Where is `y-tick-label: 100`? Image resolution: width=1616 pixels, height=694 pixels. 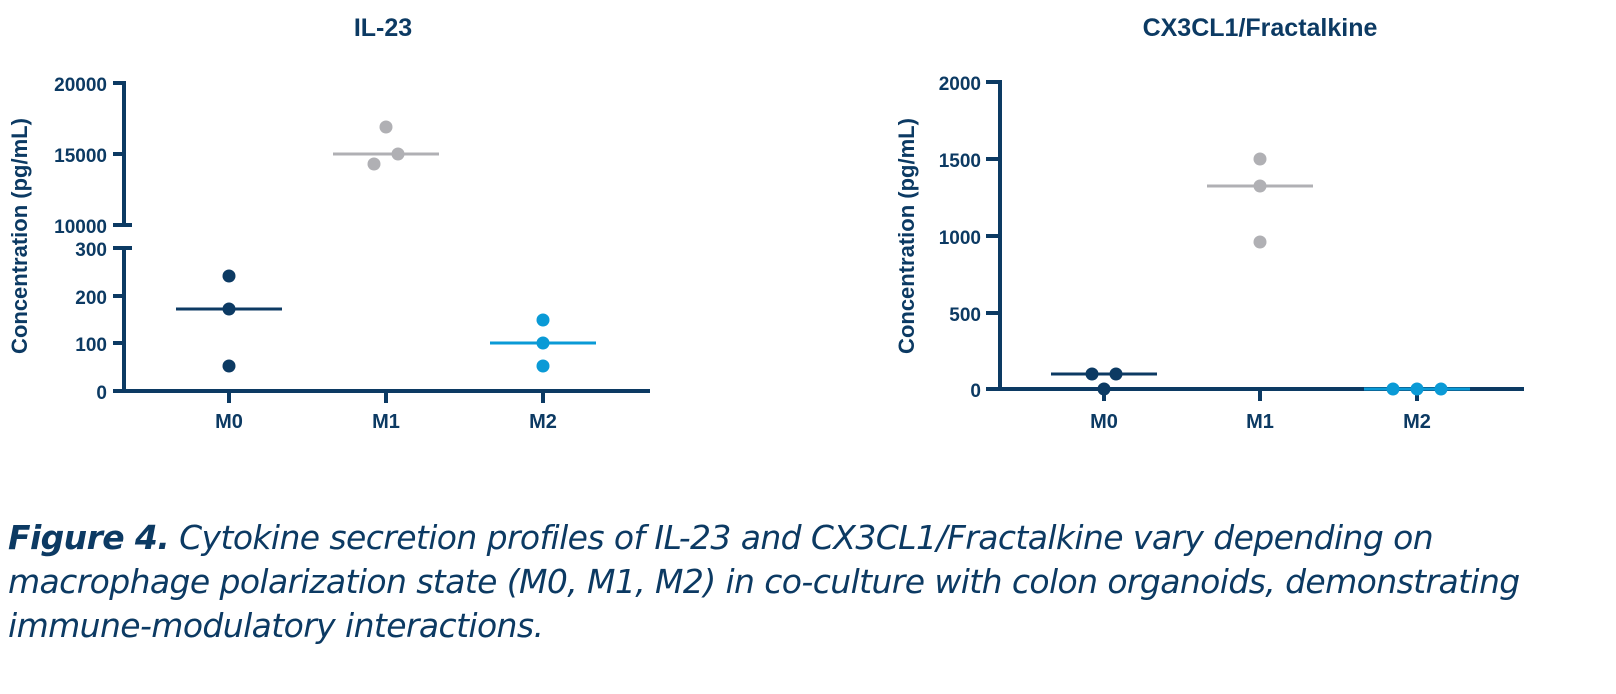 y-tick-label: 100 is located at coordinates (91, 345).